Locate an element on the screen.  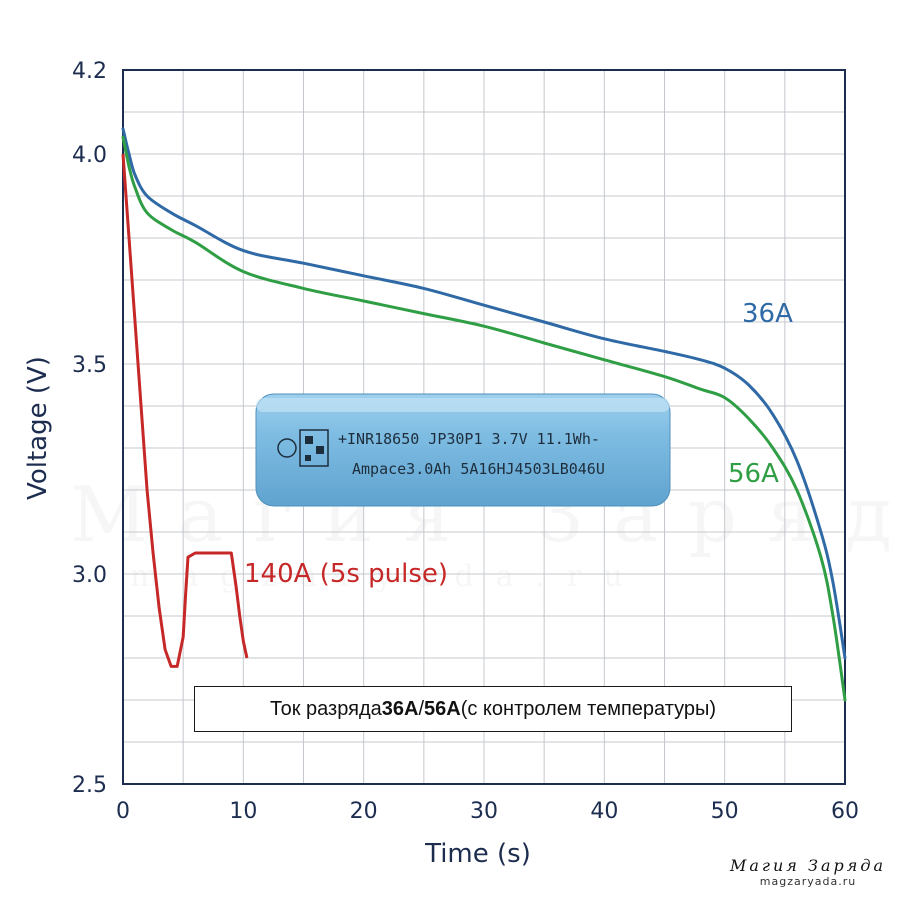
y-tick-label: 2.5 is located at coordinates (89, 785).